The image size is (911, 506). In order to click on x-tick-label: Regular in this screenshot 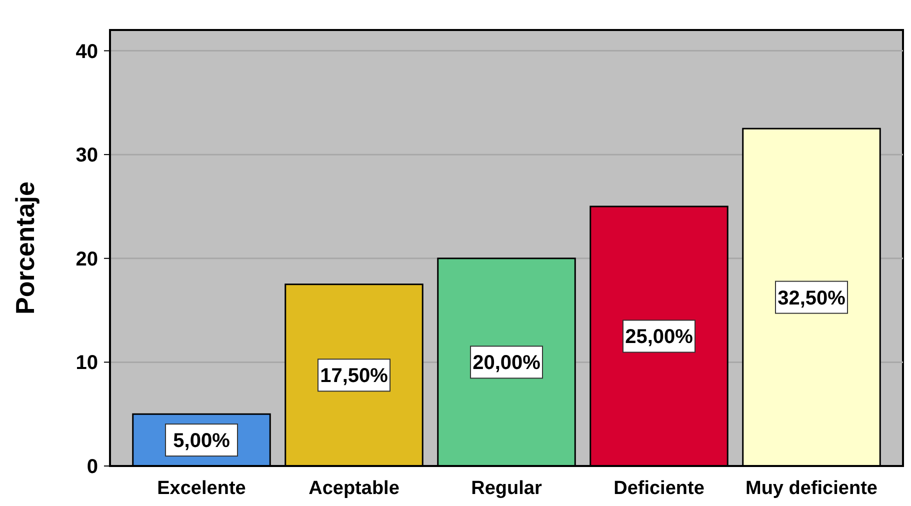, I will do `click(506, 488)`.